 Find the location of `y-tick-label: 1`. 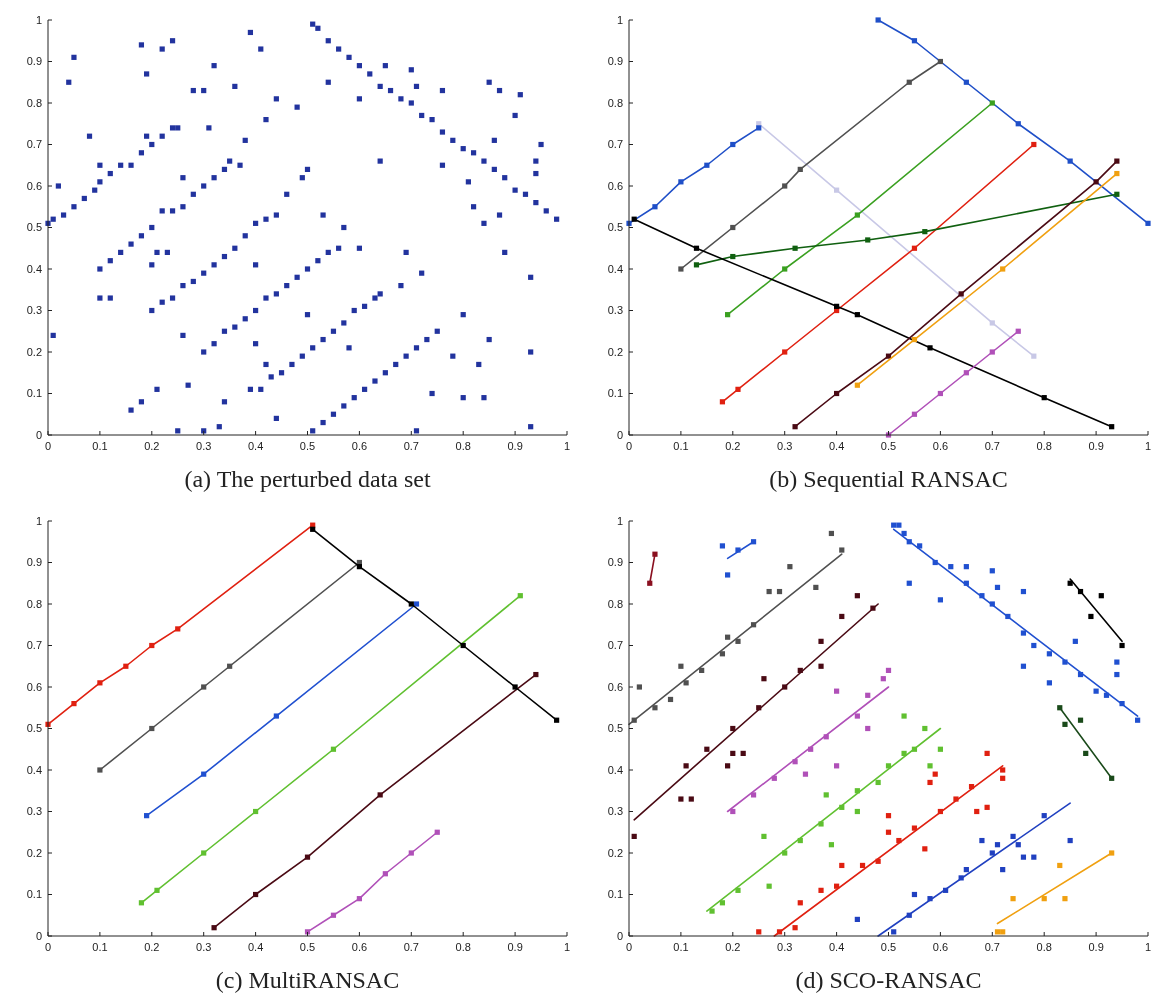

y-tick-label: 1 is located at coordinates (38, 19).